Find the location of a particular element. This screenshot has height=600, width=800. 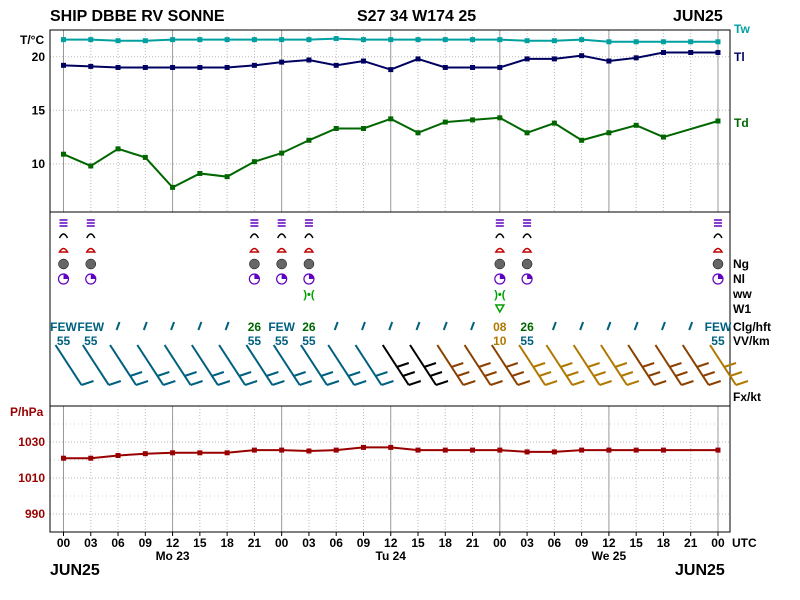

header-date: JUN25 is located at coordinates (698, 16).